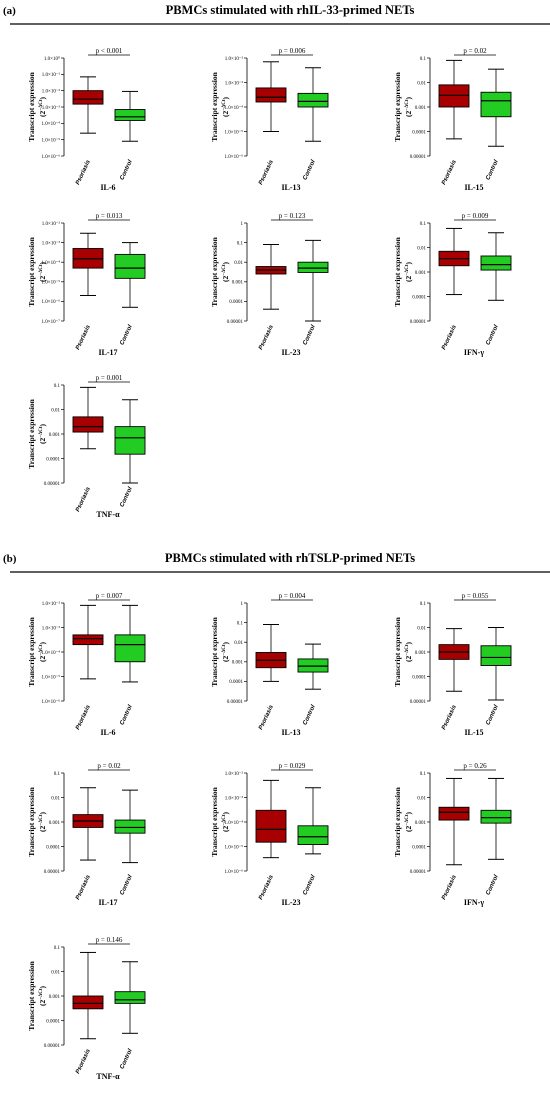 The image size is (550, 1105). I want to click on p-value: p < 0.001, so click(109, 51).